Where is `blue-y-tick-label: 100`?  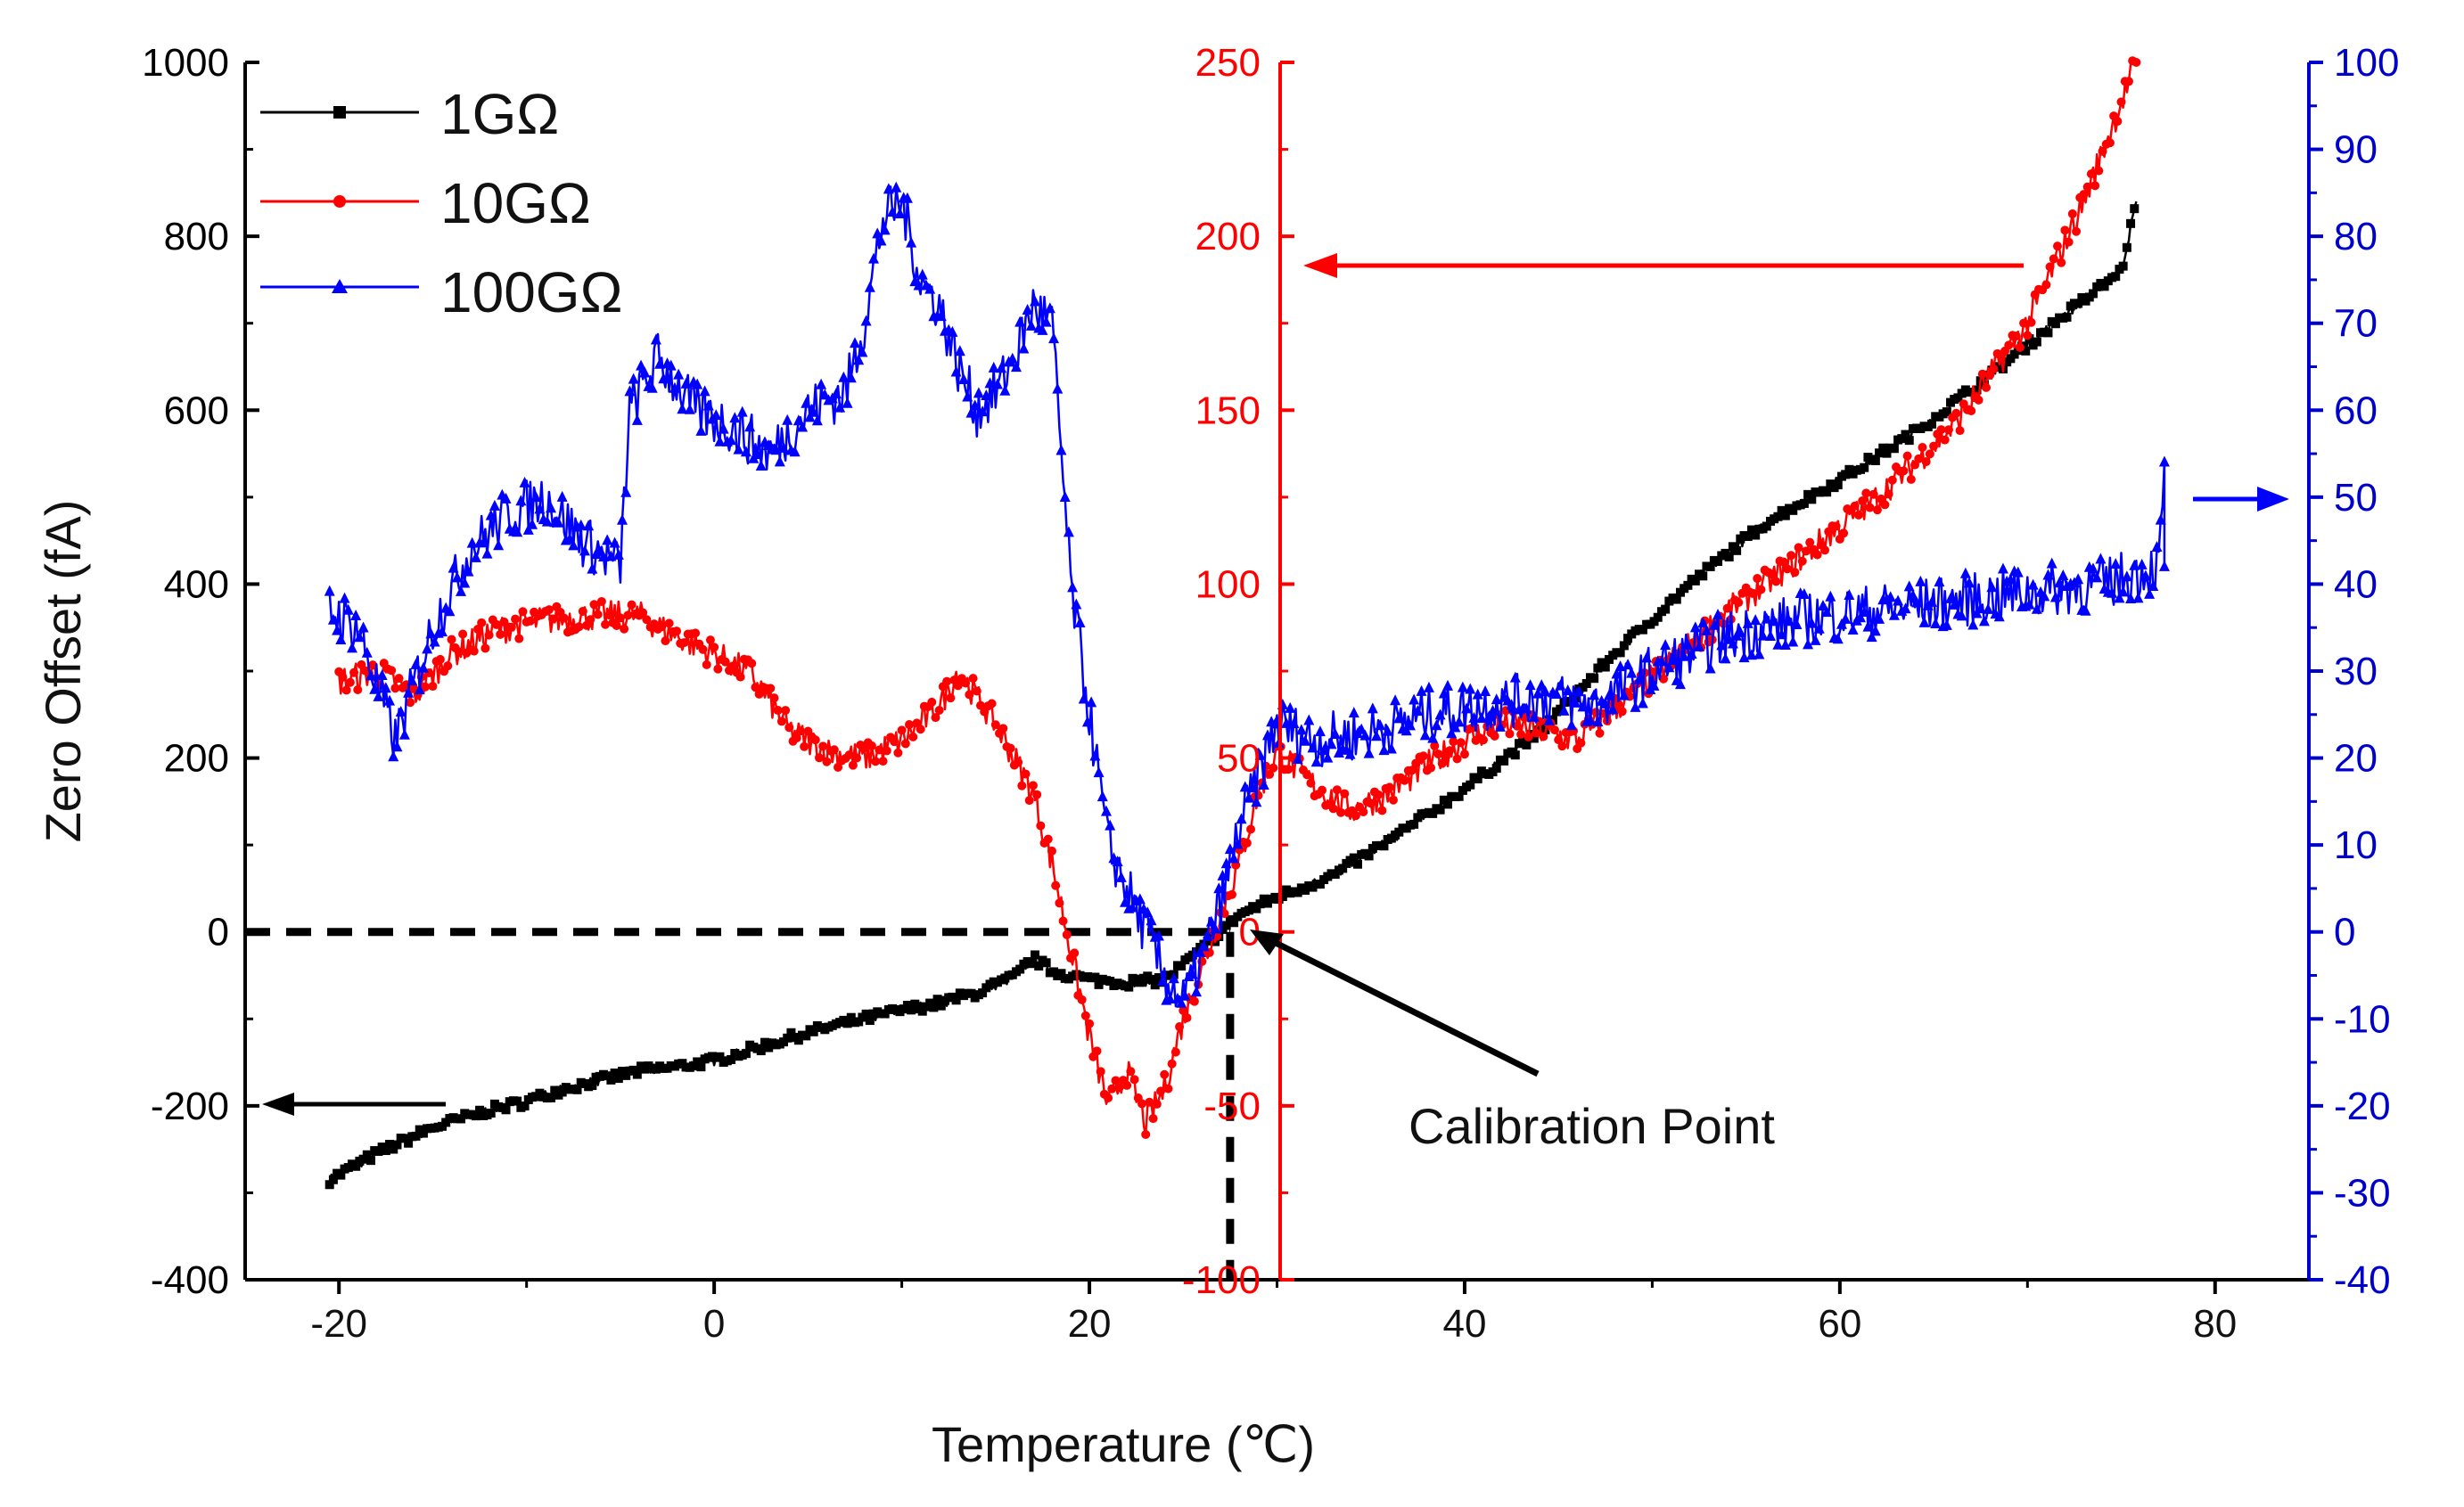 blue-y-tick-label: 100 is located at coordinates (2366, 63).